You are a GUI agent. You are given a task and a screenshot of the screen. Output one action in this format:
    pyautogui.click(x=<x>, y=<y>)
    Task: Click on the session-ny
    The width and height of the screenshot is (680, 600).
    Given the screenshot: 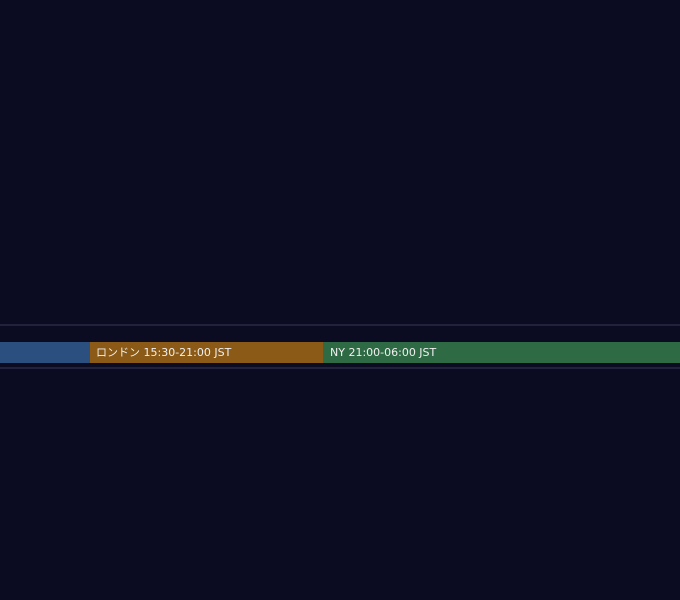 What is the action you would take?
    pyautogui.click(x=501, y=352)
    